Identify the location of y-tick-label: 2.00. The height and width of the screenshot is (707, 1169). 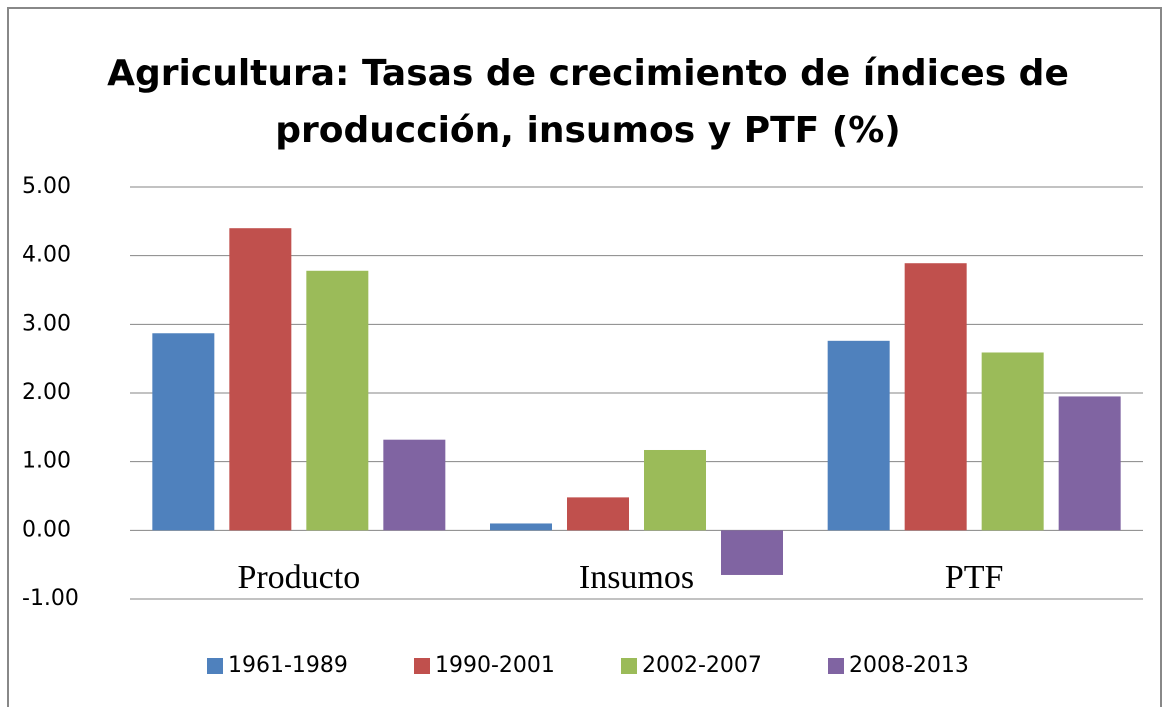
(46, 392).